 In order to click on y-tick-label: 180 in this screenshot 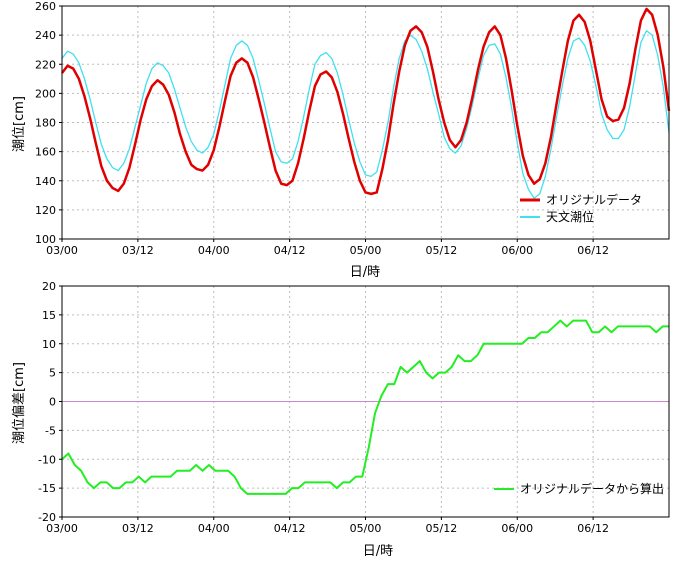, I will do `click(45, 123)`.